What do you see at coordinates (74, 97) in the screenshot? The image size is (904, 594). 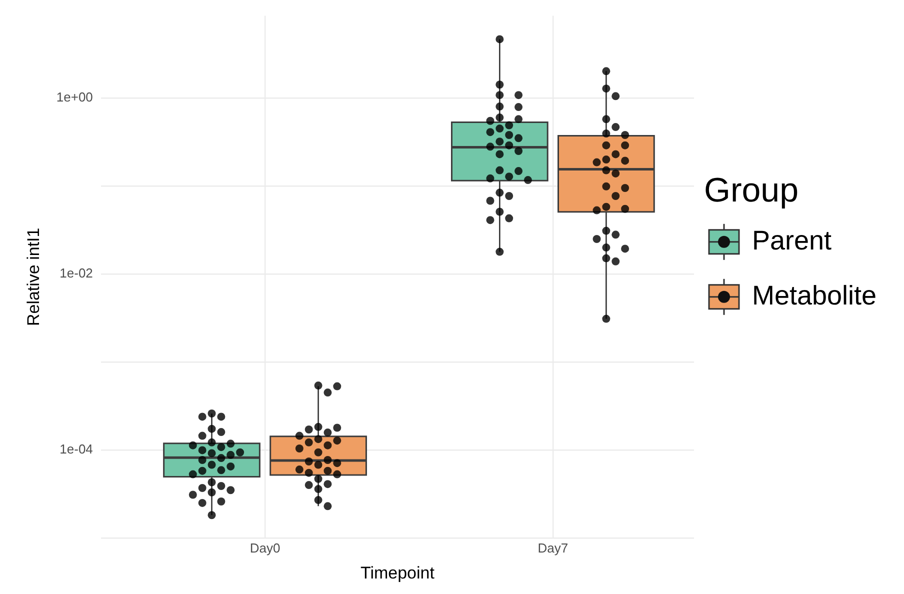 I see `y-tick-label: 1e+00` at bounding box center [74, 97].